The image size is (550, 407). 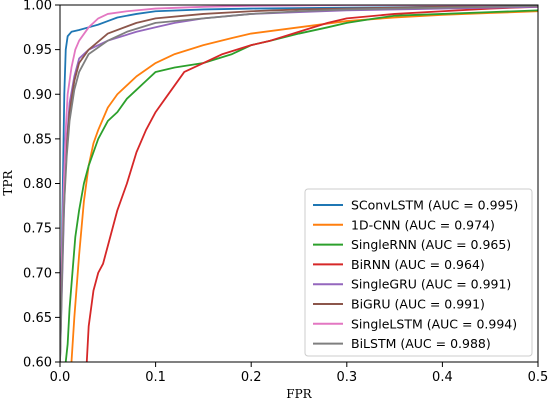 What do you see at coordinates (431, 244) in the screenshot?
I see `legend-label: SingleRNN (AUC = 0.965)` at bounding box center [431, 244].